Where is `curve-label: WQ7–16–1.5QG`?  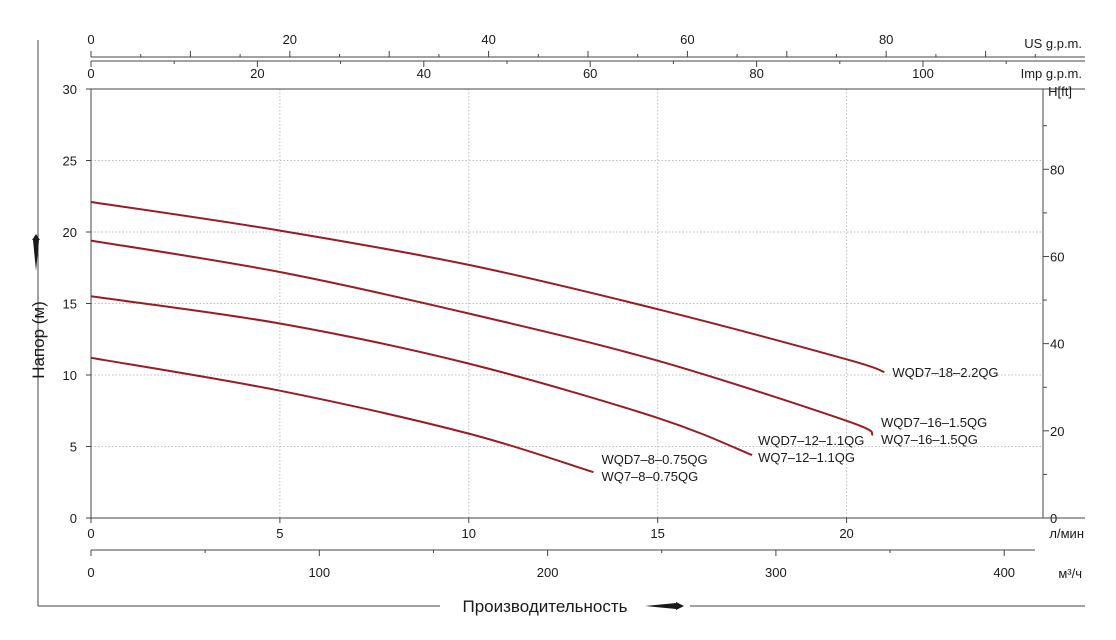
curve-label: WQ7–16–1.5QG is located at coordinates (929, 439).